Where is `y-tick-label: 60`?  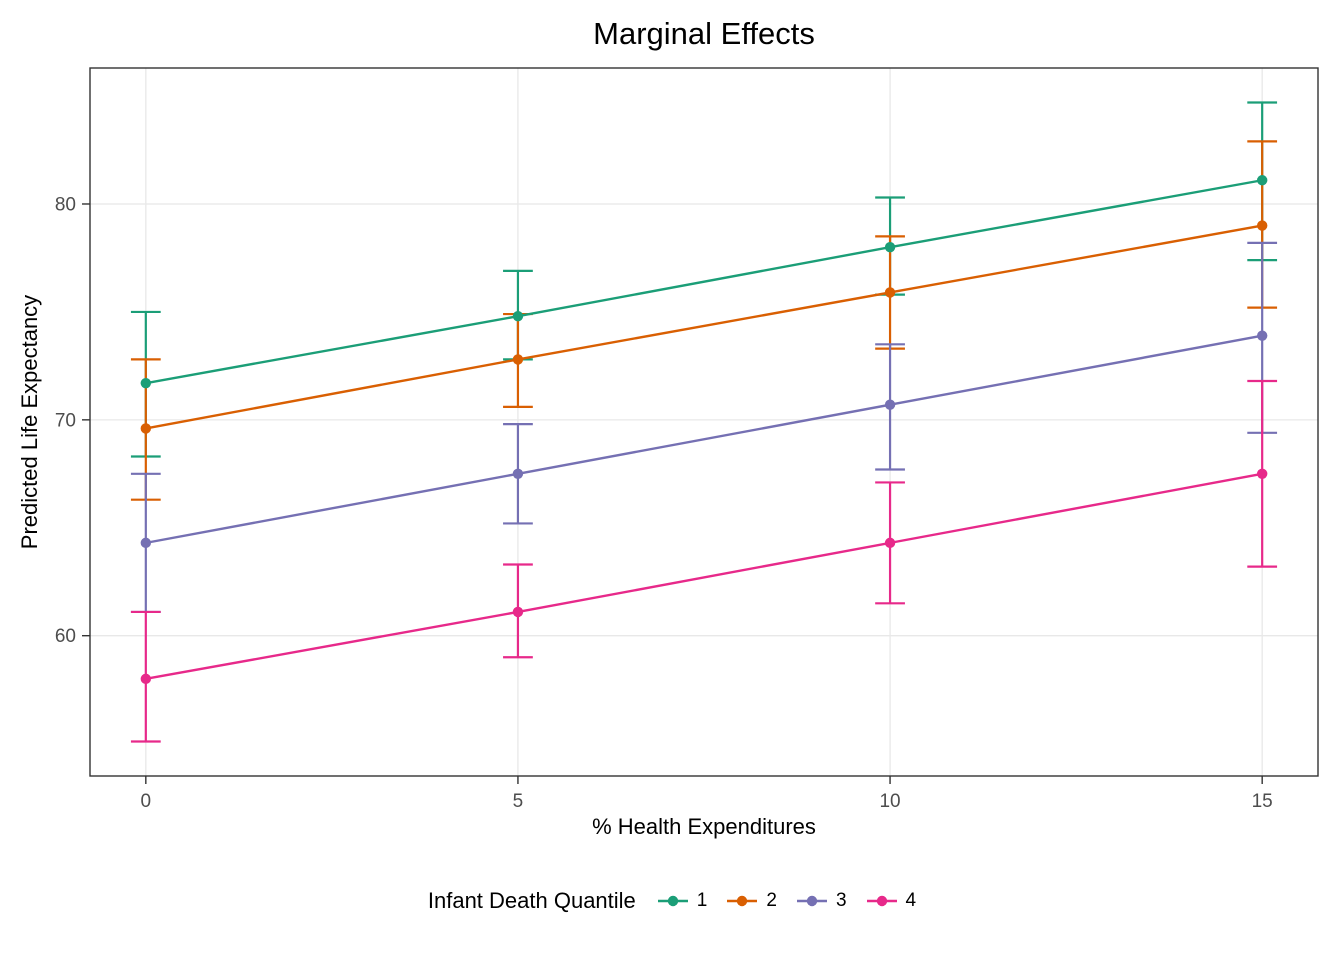
y-tick-label: 60 is located at coordinates (65, 636).